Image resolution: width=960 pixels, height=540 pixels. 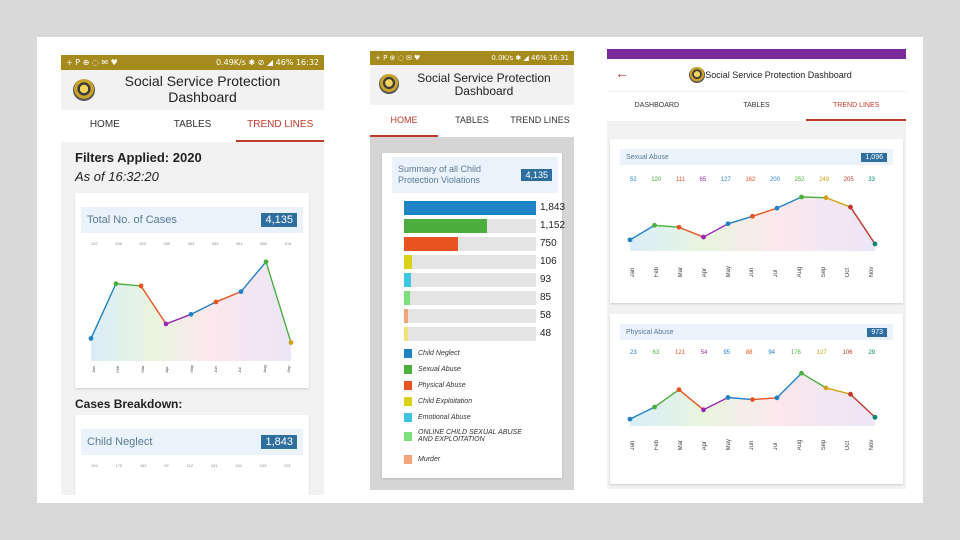 What do you see at coordinates (656, 272) in the screenshot?
I see `month-label: Feb` at bounding box center [656, 272].